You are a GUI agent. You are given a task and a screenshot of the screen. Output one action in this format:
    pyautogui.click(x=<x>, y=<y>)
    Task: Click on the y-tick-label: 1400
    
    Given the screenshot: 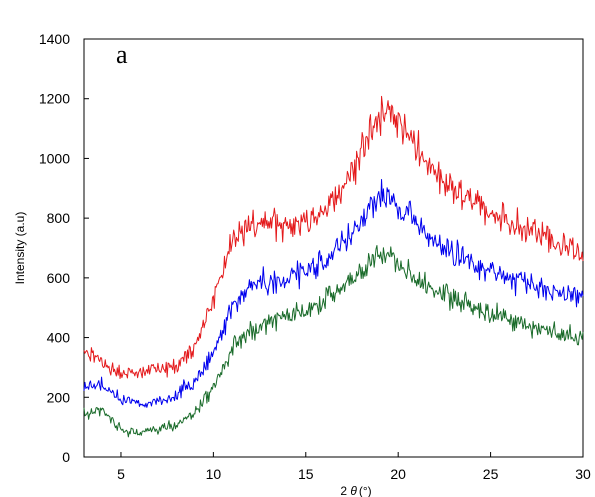 What is the action you would take?
    pyautogui.click(x=54, y=39)
    